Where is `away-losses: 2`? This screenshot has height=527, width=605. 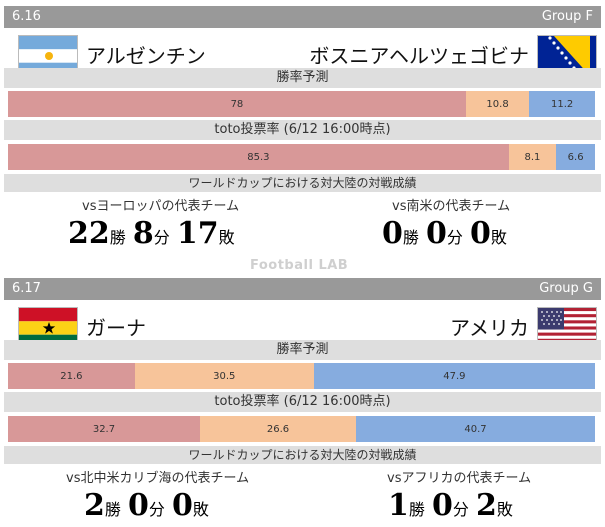
away-losses: 2 is located at coordinates (486, 505).